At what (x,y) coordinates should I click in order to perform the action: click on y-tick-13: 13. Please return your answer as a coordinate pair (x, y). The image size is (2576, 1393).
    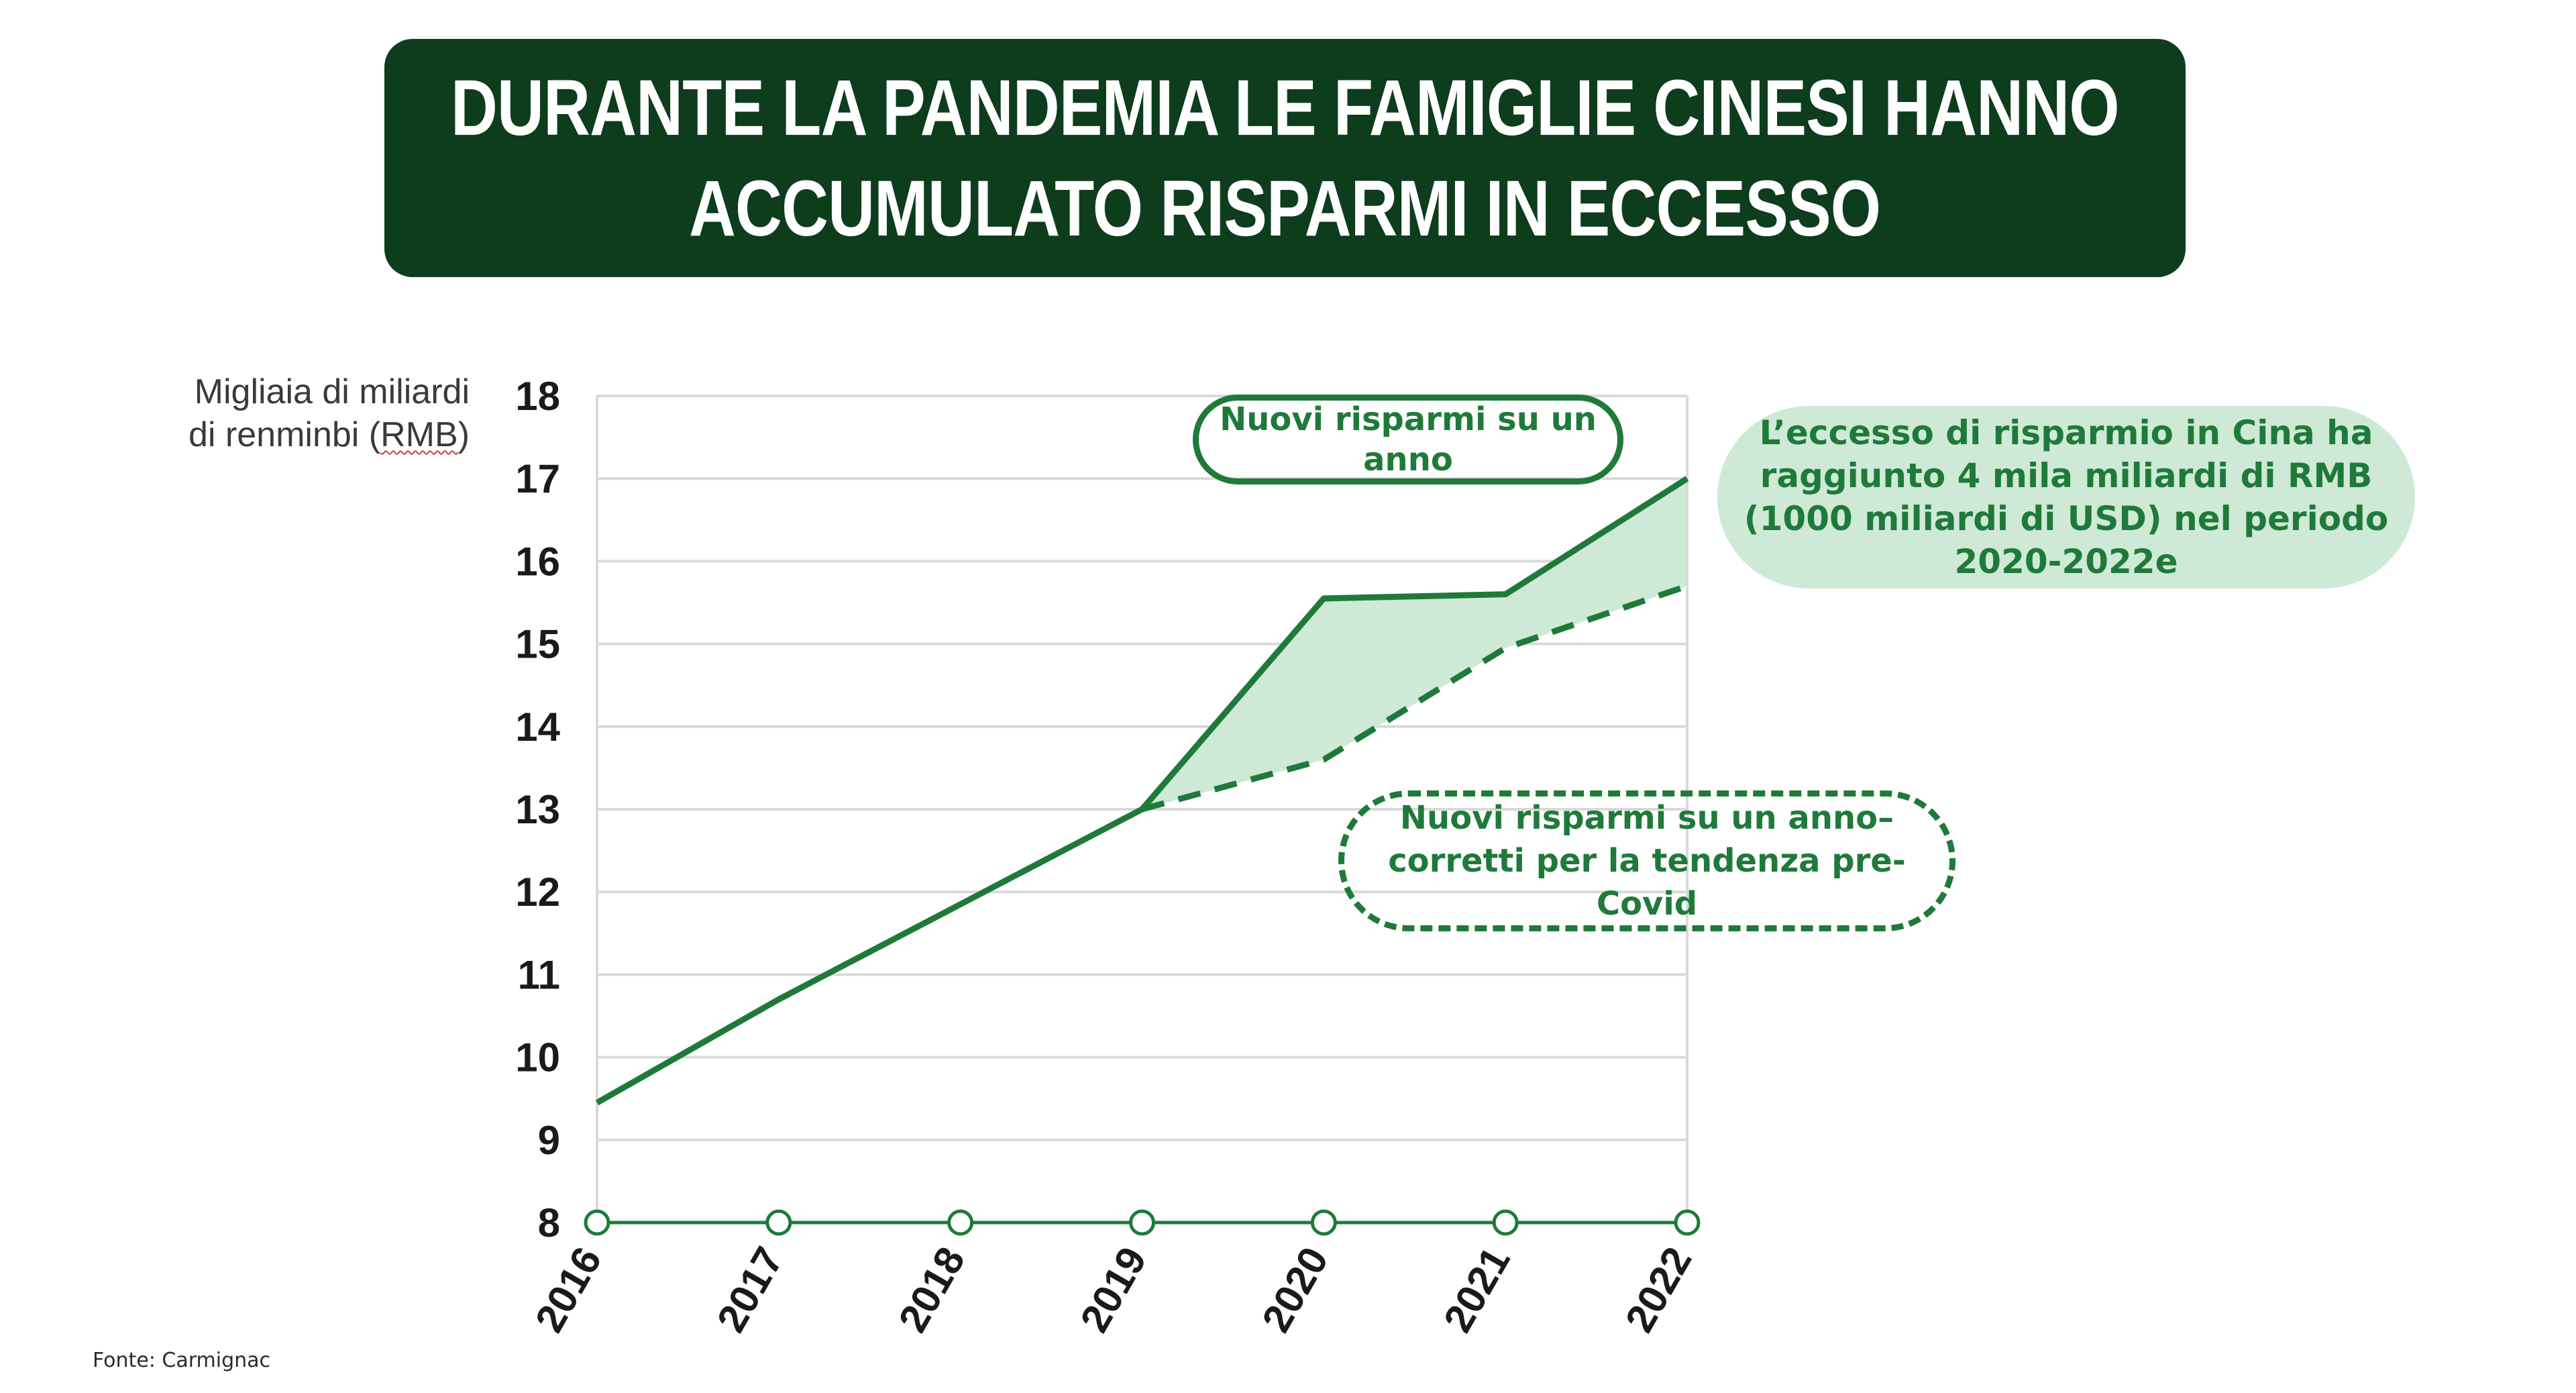
    Looking at the image, I should click on (537, 809).